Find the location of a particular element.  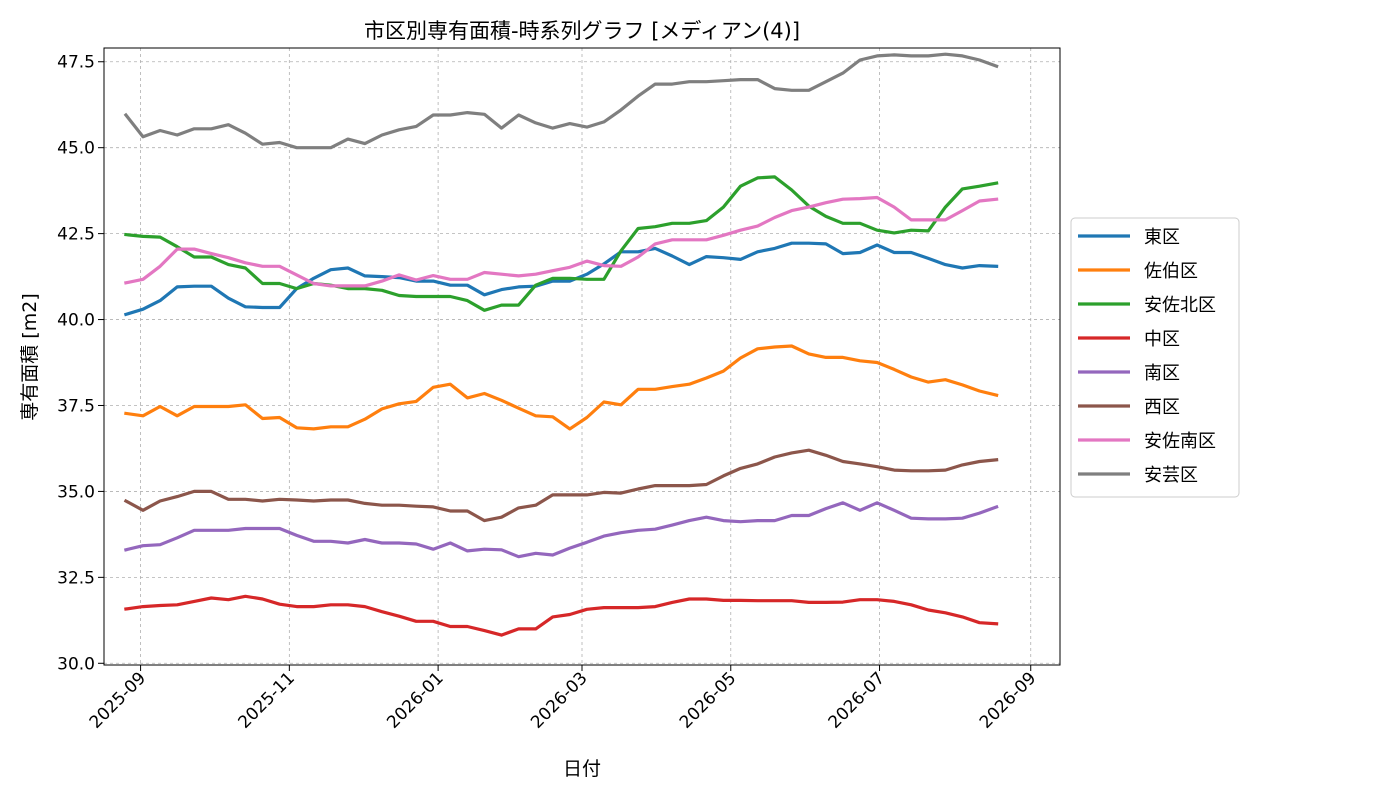

chart-title: 市区別専有面積-時系列グラフ [メディアン(4)] is located at coordinates (582, 31).